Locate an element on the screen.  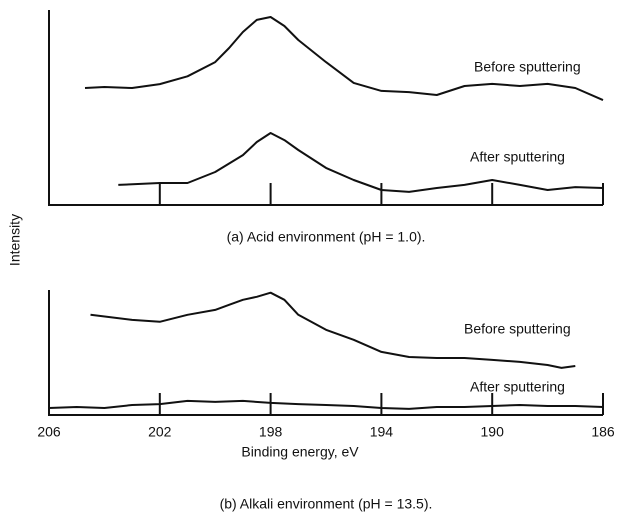
y-axis-label: Intensity is located at coordinates (15, 240).